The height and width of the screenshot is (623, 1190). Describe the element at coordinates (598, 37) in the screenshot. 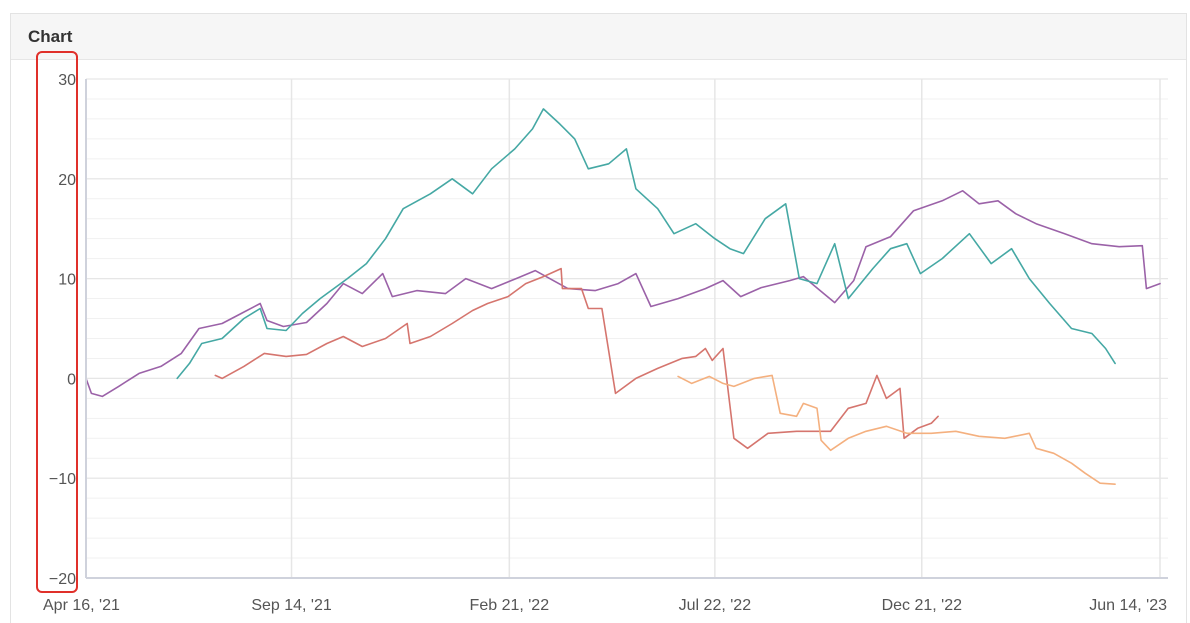

I see `panel-header: Chart` at that location.